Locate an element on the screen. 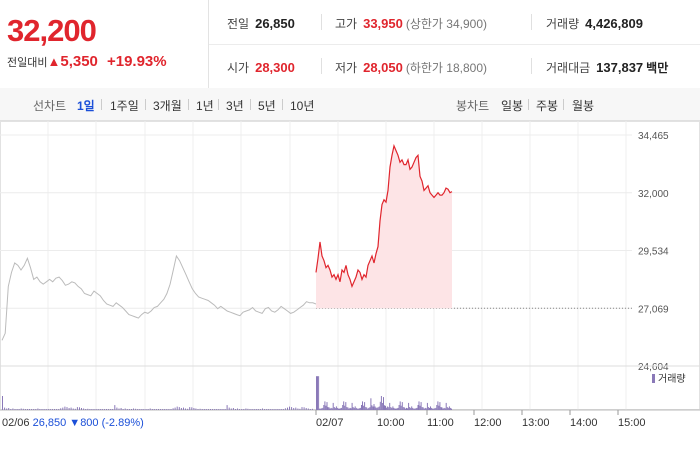 This screenshot has width=700, height=450. period-1d: 1일 is located at coordinates (86, 106).